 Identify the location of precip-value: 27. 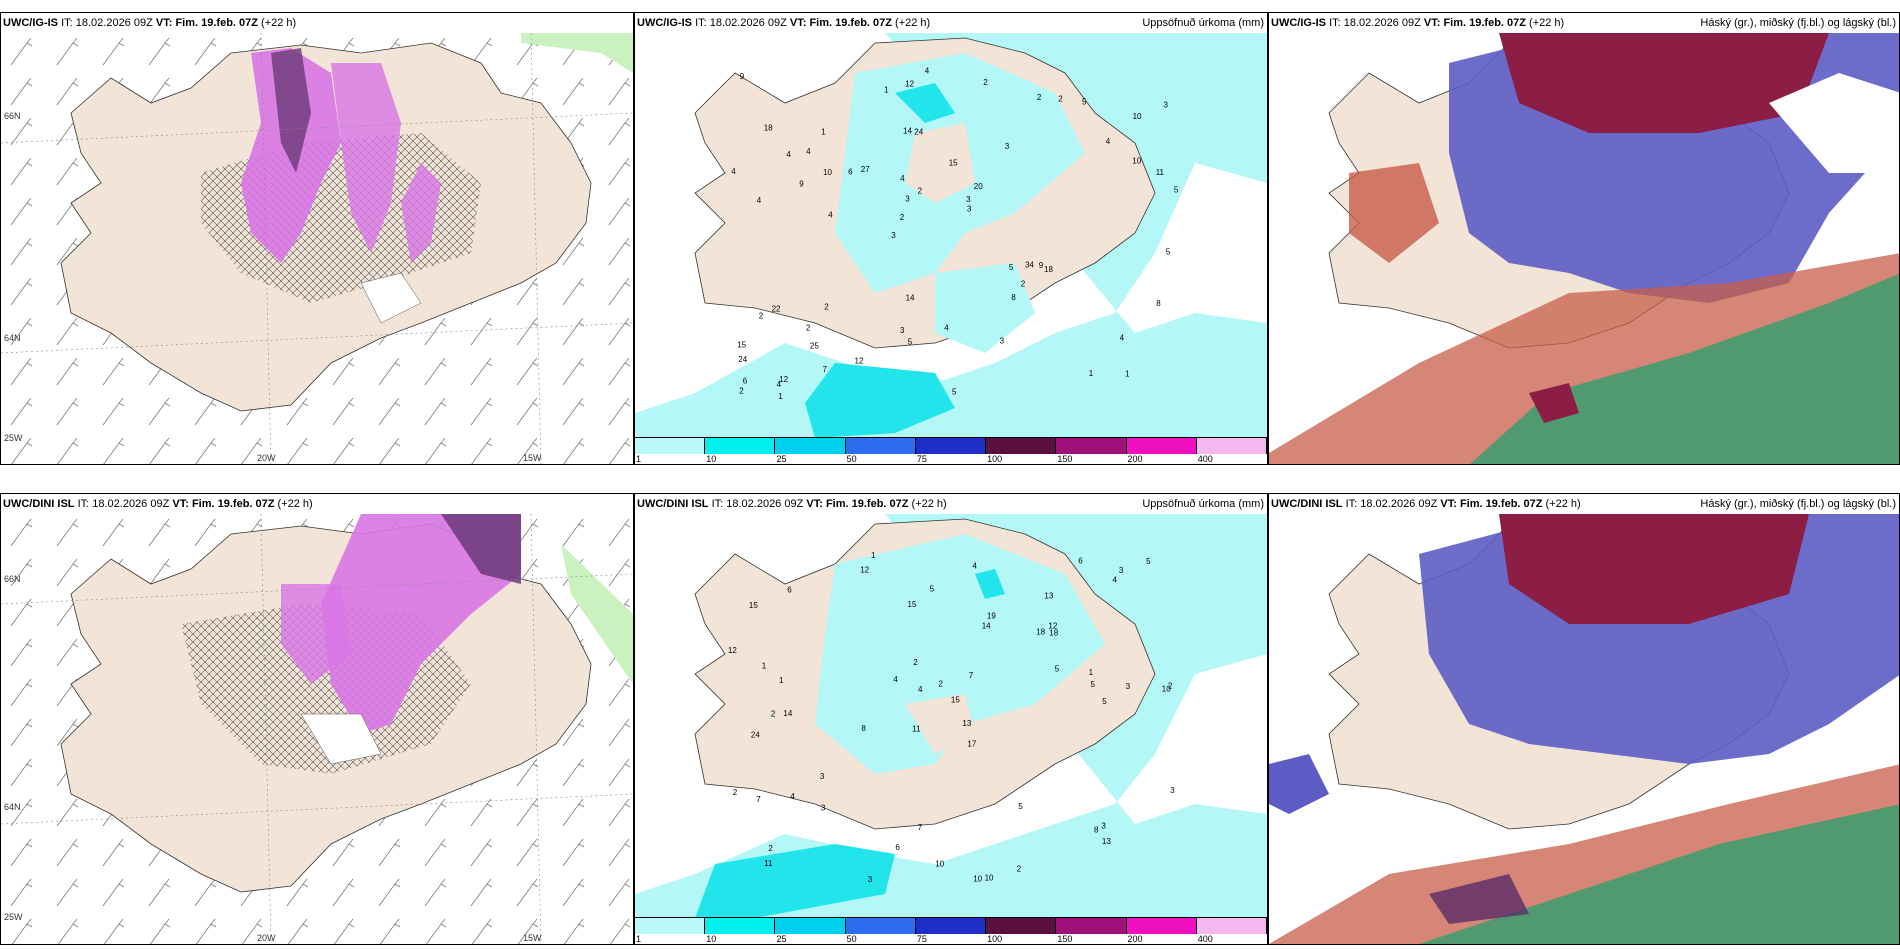
(865, 169).